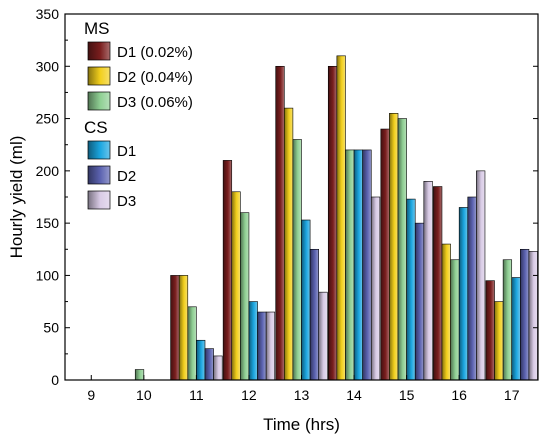 The width and height of the screenshot is (550, 440). I want to click on legend-group-title: CS, so click(96, 127).